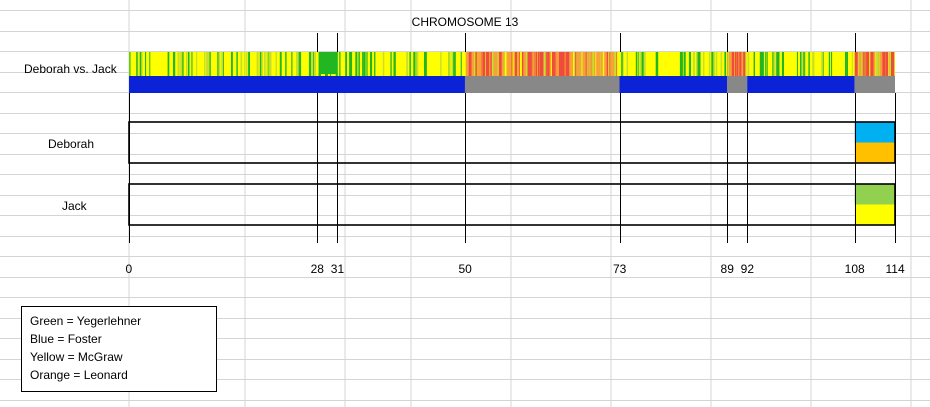  I want to click on tick-label: 50, so click(465, 269).